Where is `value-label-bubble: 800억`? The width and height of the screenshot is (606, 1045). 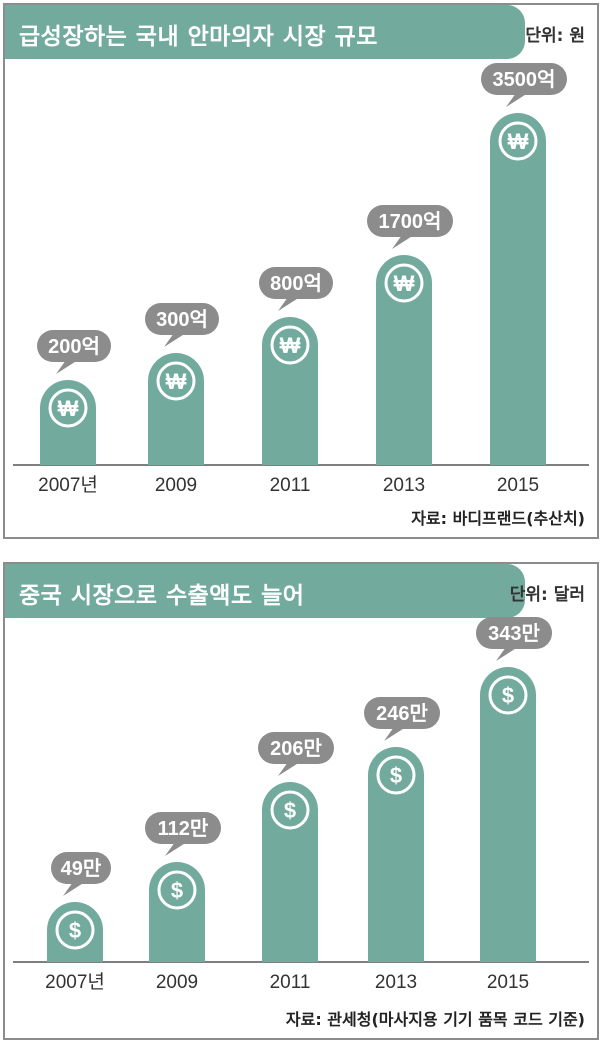 value-label-bubble: 800억 is located at coordinates (296, 289).